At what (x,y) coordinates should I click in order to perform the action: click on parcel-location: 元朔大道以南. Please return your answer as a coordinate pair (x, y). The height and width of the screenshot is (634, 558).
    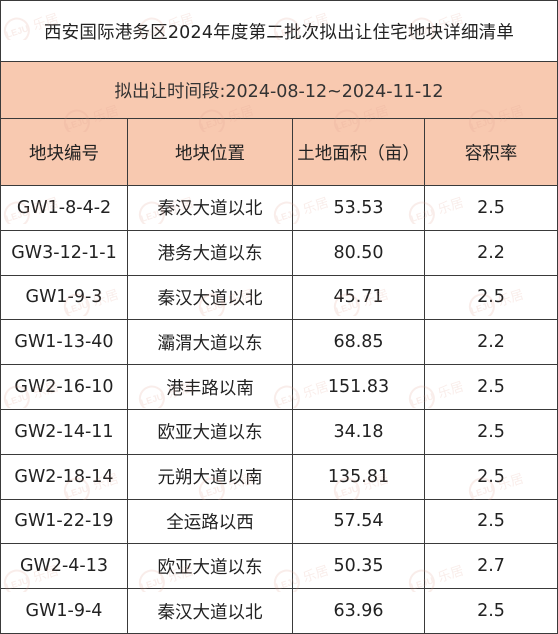
    Looking at the image, I should click on (210, 476).